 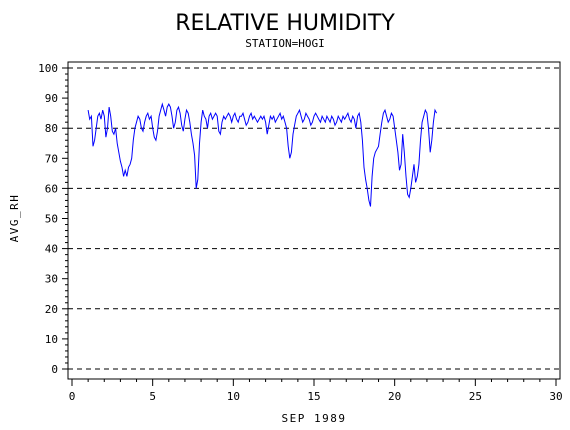 What do you see at coordinates (284, 43) in the screenshot?
I see `chart-subtitle: STATION=HOGI` at bounding box center [284, 43].